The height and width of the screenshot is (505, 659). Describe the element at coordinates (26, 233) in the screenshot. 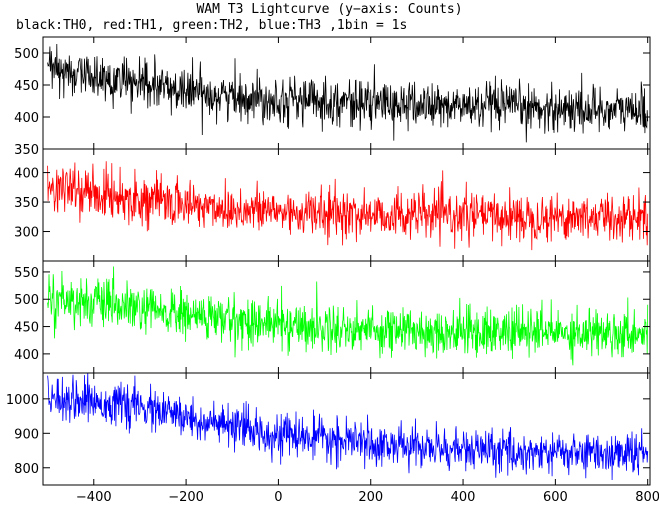

I see `y-tick-label: 300` at that location.